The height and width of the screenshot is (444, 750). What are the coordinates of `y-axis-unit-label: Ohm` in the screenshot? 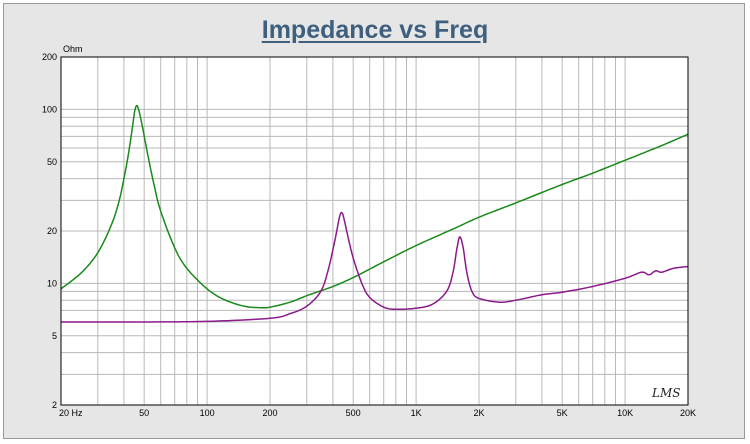 It's located at (73, 49).